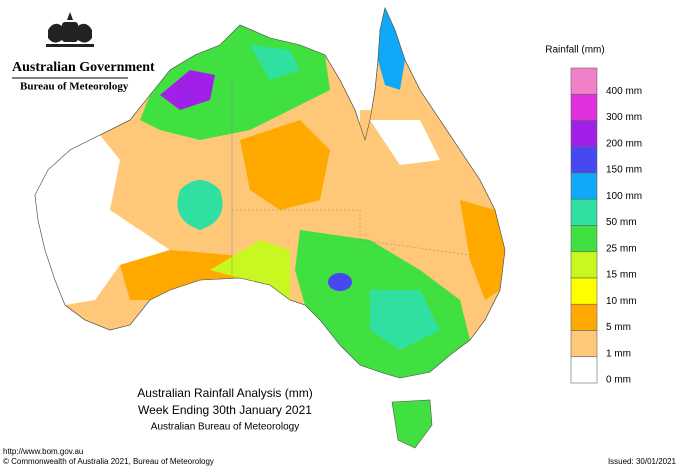 The height and width of the screenshot is (467, 680). Describe the element at coordinates (70, 29) in the screenshot. I see `coat-of-arms` at that location.